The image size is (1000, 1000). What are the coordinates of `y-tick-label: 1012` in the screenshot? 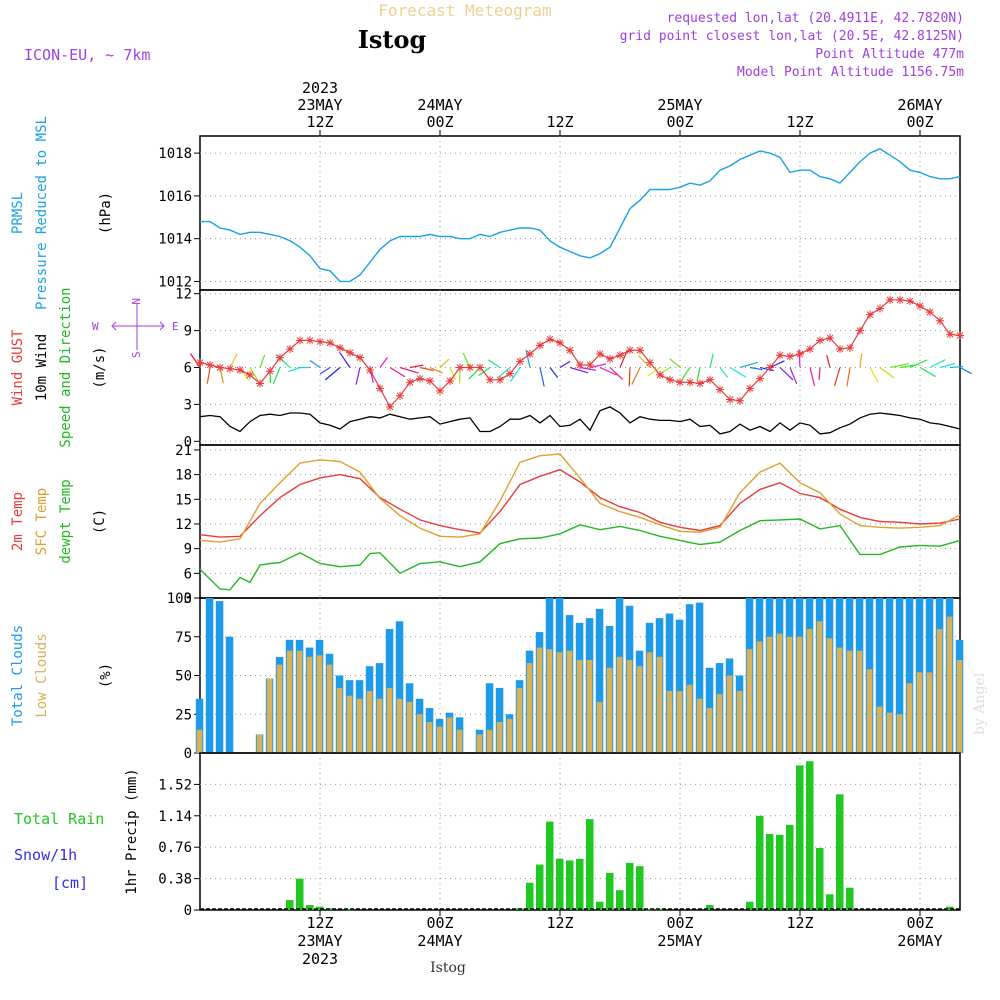 It's located at (175, 282).